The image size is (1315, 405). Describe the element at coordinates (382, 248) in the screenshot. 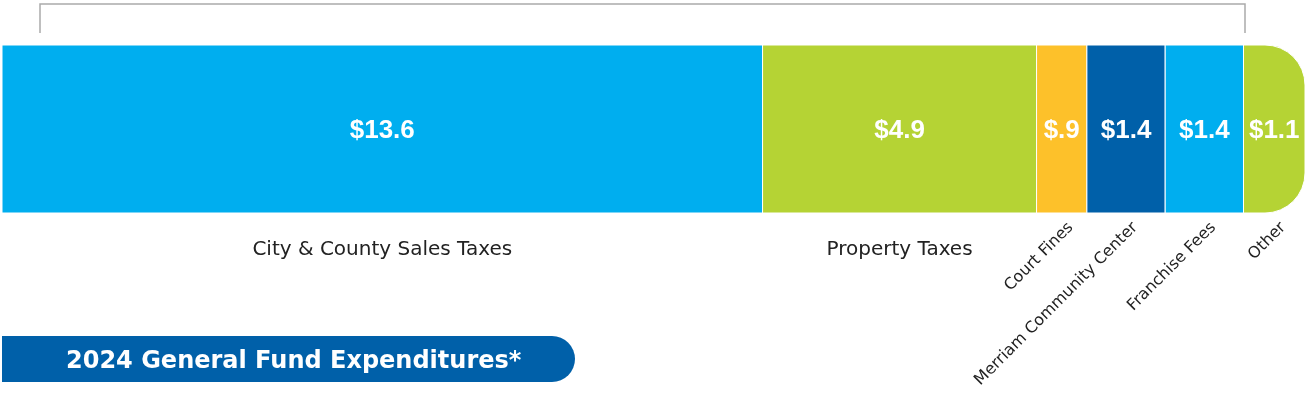

I see `series-label: City & County Sales Taxes` at that location.